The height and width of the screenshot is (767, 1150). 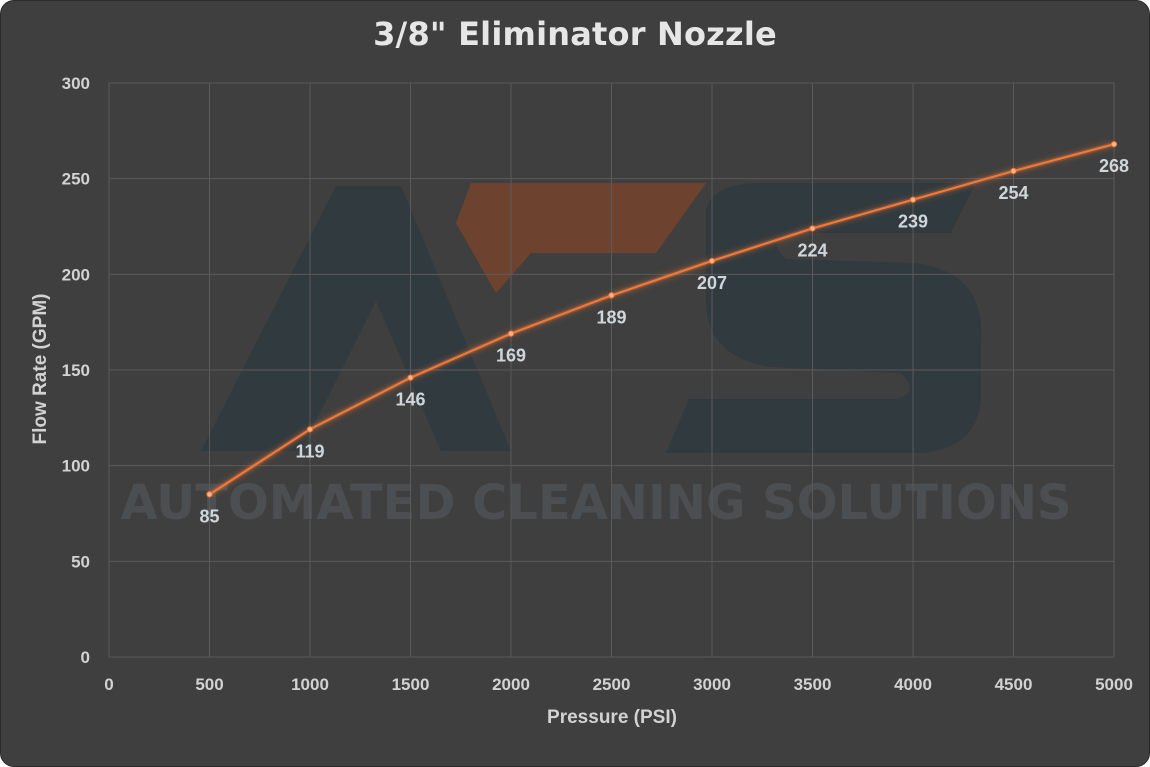 What do you see at coordinates (575, 34) in the screenshot?
I see `chart-title: 3/8" Eliminator Nozzle` at bounding box center [575, 34].